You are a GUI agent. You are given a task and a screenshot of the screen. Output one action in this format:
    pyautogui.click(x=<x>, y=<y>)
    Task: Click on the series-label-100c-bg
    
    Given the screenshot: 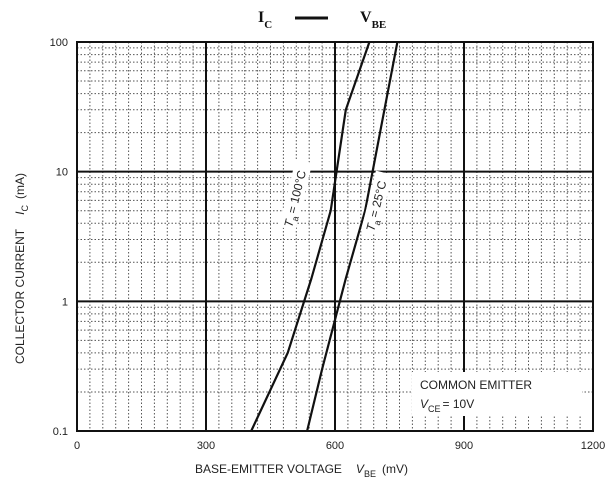 What is the action you would take?
    pyautogui.click(x=295, y=194)
    